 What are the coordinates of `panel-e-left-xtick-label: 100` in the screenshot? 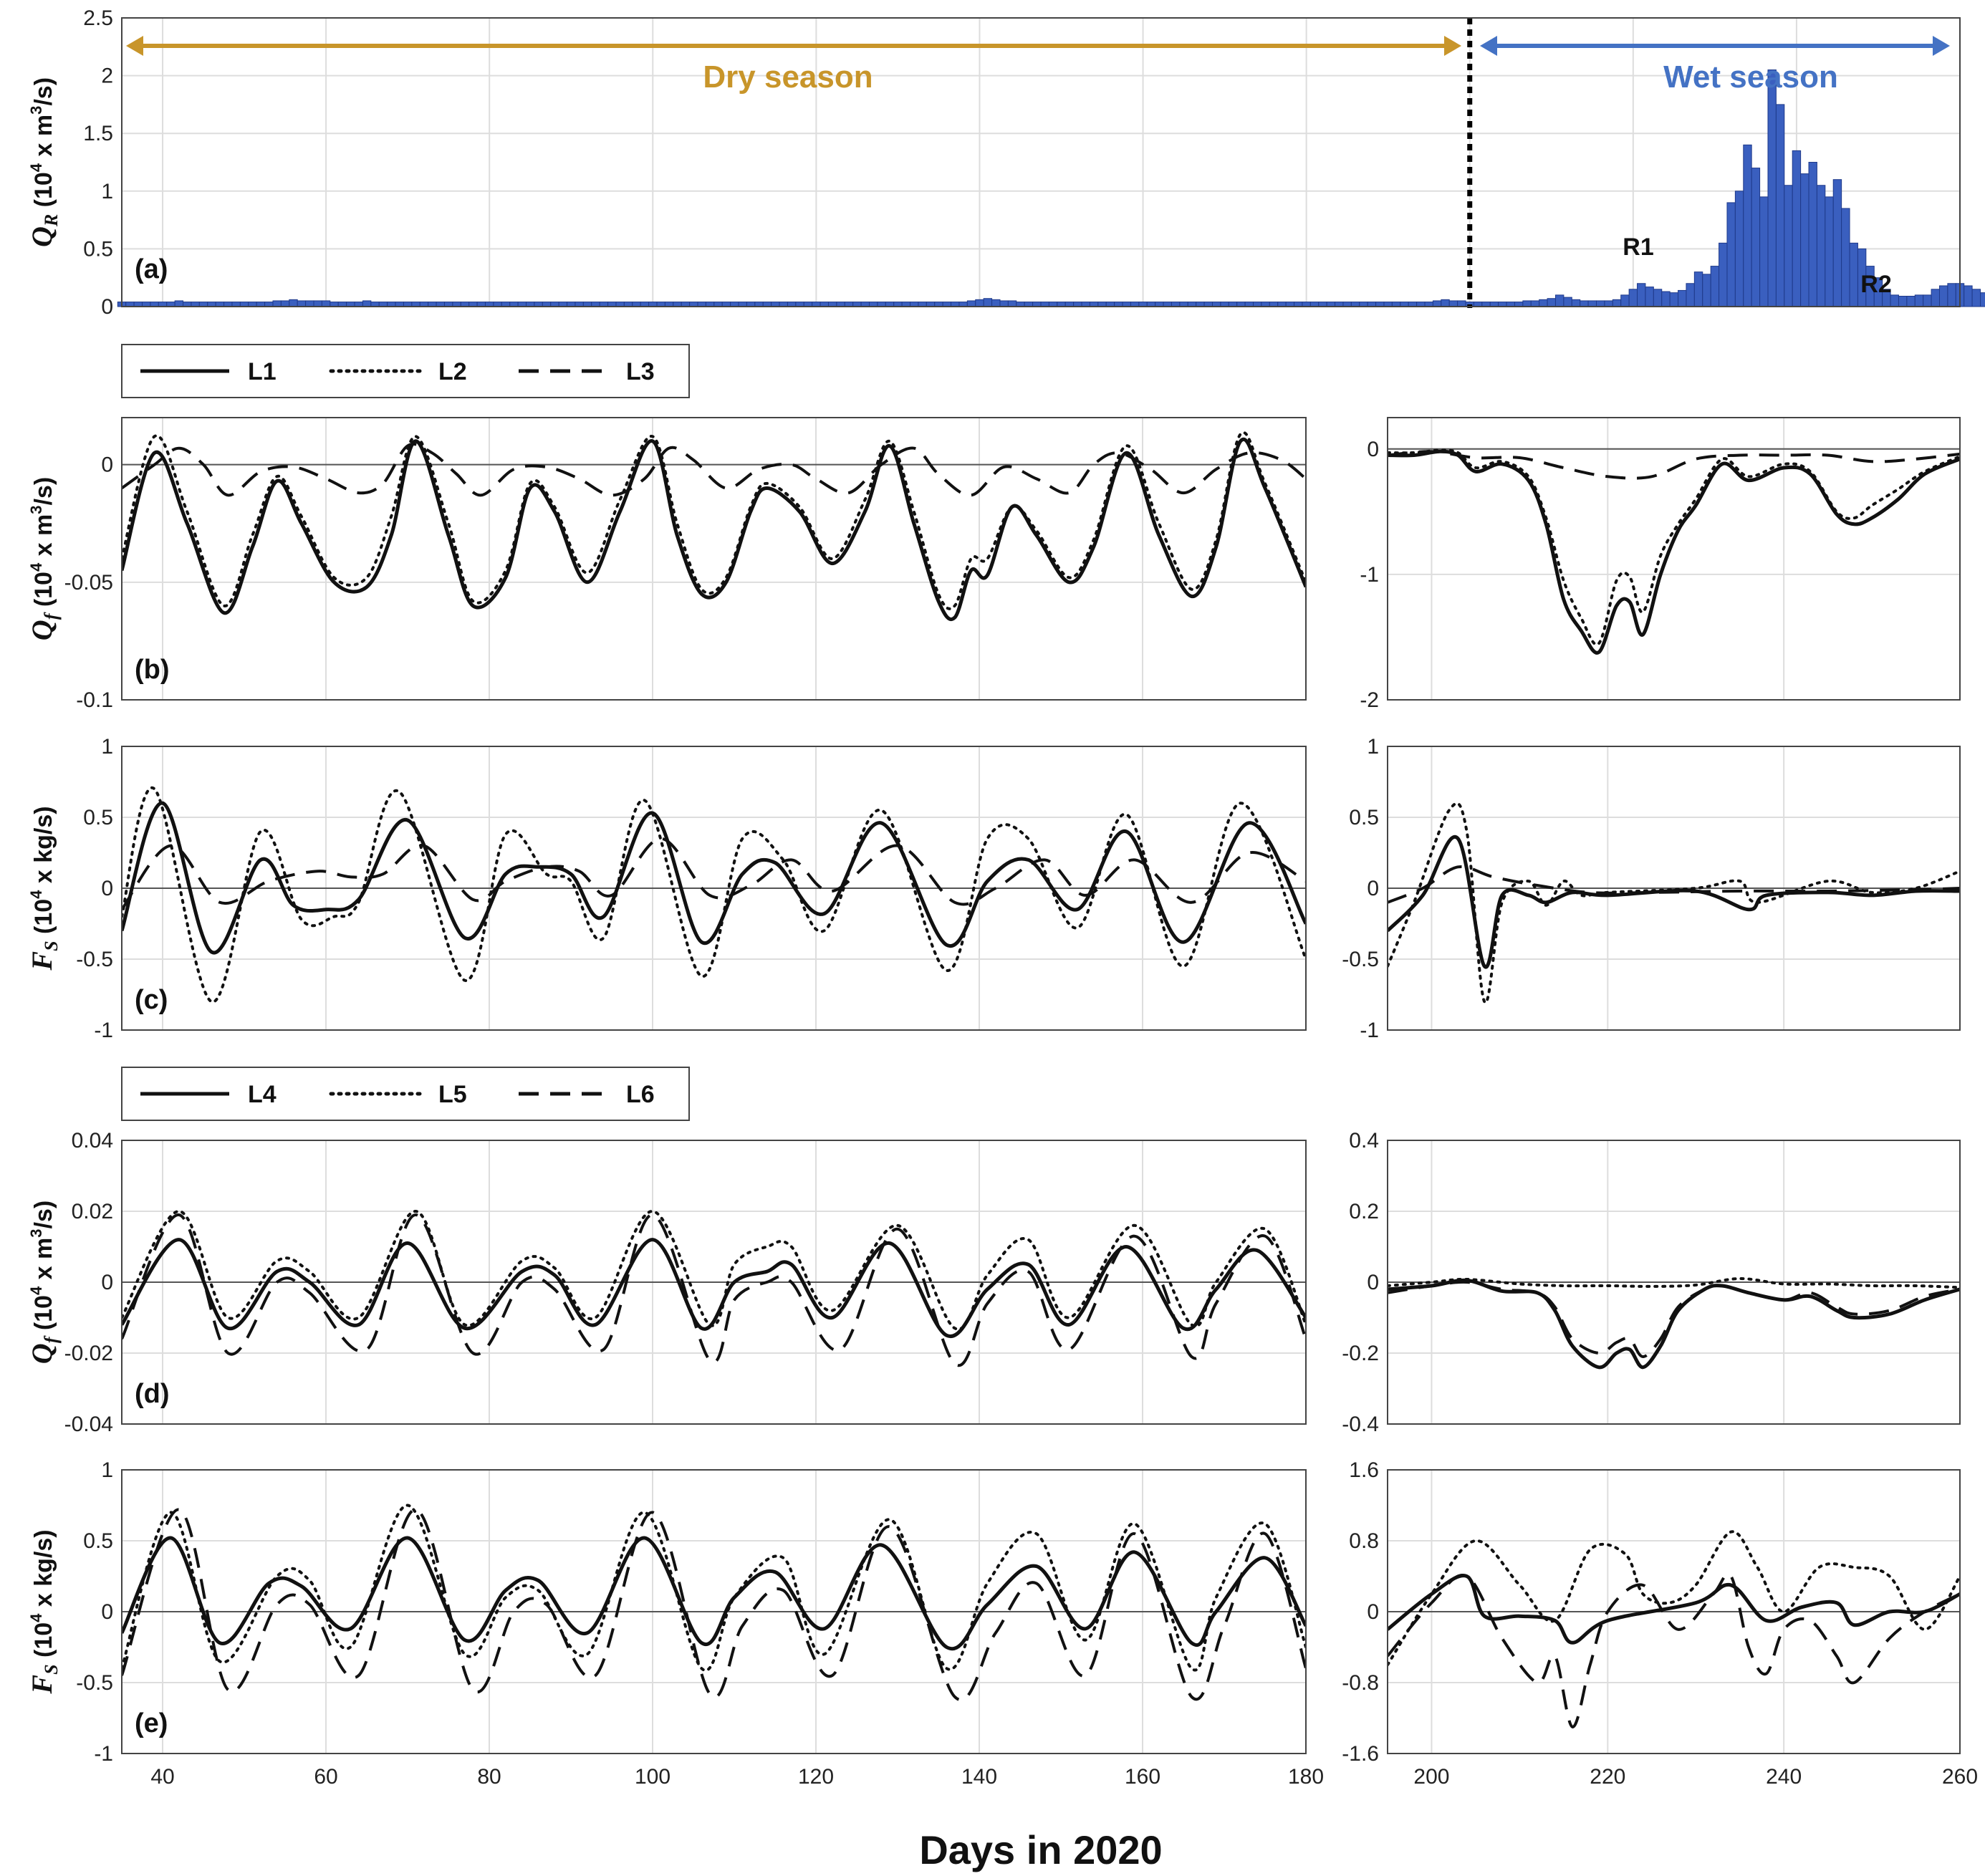 It's located at (653, 1777).